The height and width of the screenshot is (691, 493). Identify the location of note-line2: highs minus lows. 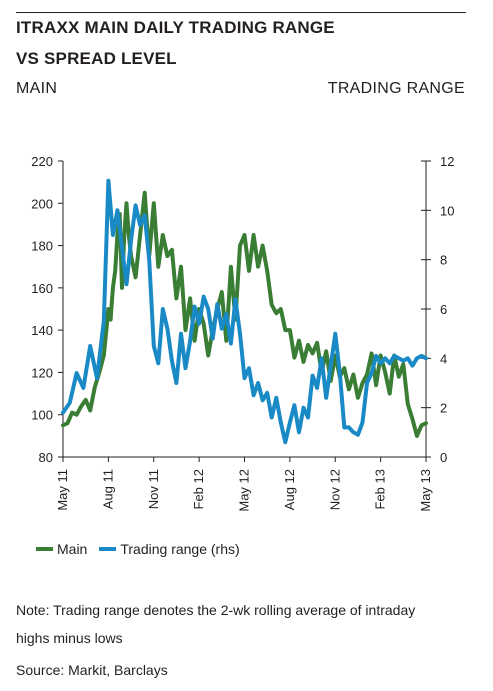
(69, 638).